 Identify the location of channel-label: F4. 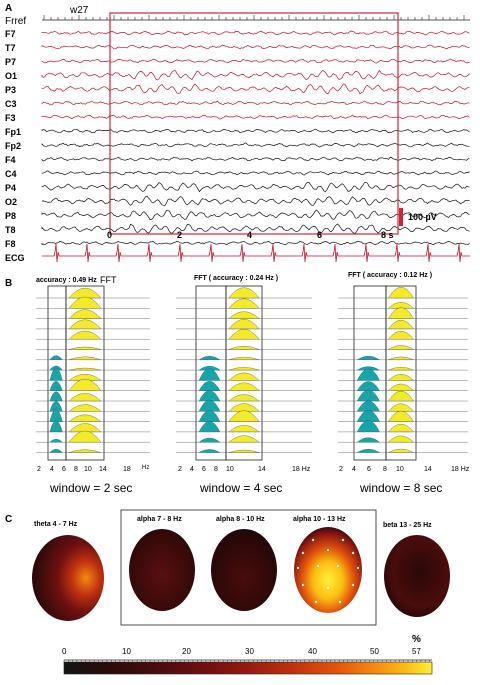
(10, 160).